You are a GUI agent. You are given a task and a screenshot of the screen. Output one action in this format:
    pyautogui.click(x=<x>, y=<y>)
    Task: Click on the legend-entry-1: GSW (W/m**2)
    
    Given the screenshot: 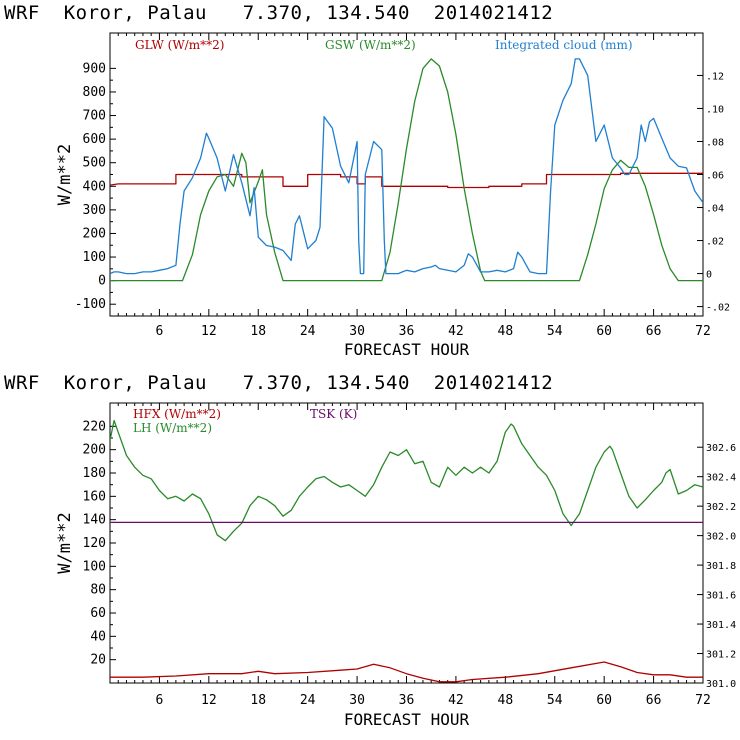 What is the action you would take?
    pyautogui.click(x=370, y=45)
    